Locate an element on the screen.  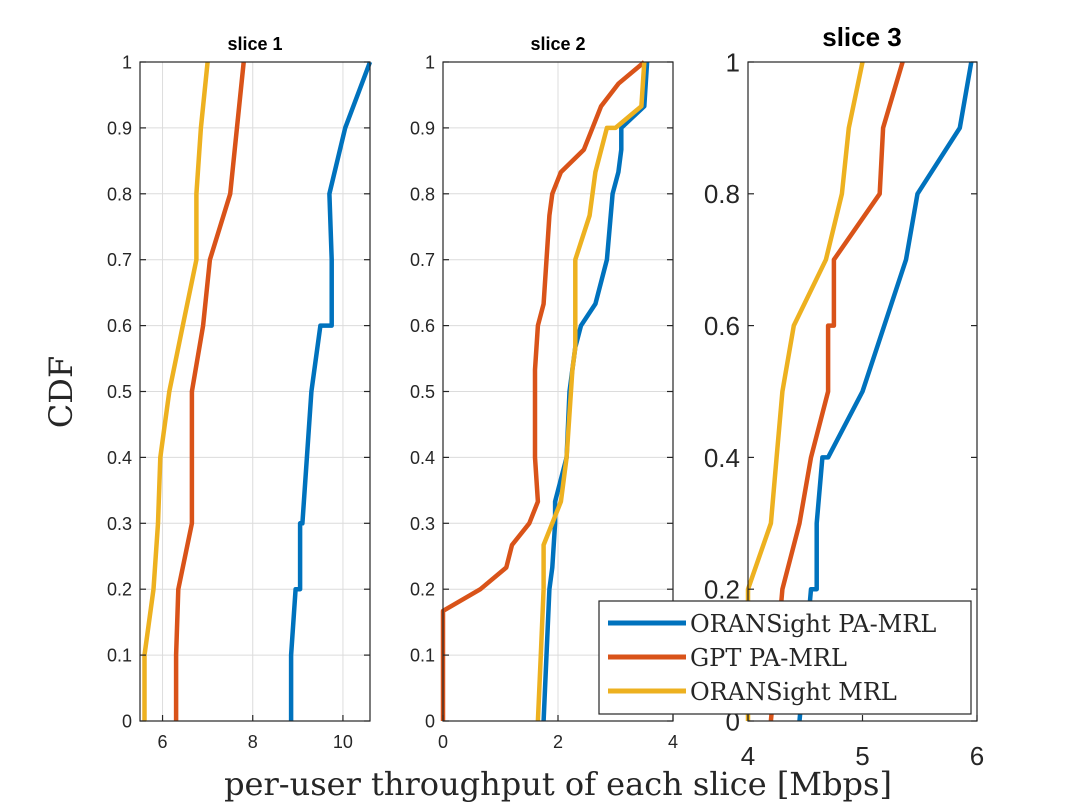
y-axis-label: CDF is located at coordinates (61, 392).